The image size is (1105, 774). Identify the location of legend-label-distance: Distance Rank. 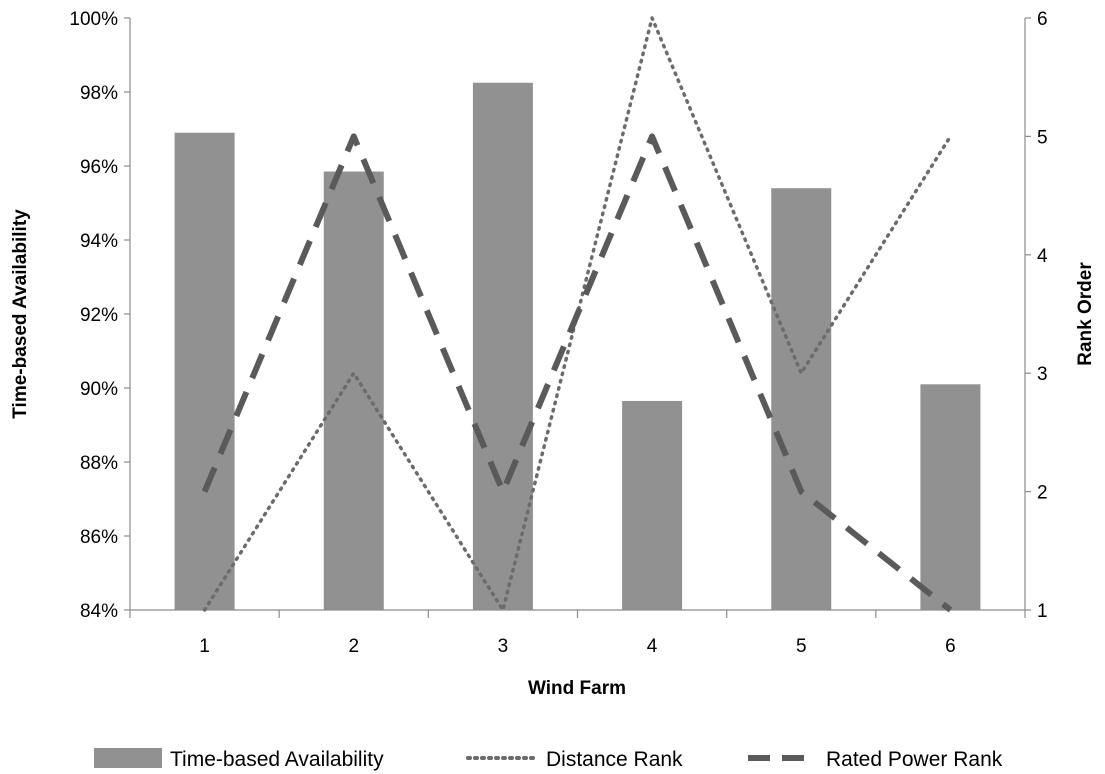
(614, 759).